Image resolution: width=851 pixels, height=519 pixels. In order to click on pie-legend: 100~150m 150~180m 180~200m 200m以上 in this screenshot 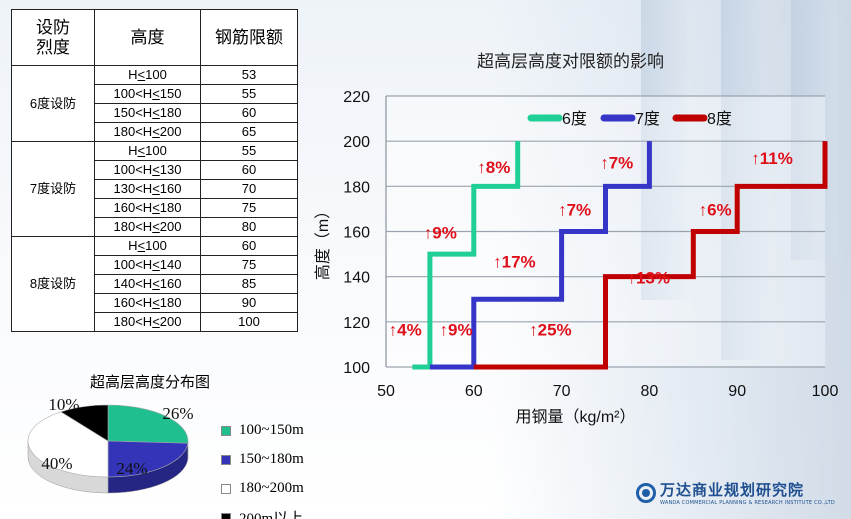, I will do `click(262, 467)`.